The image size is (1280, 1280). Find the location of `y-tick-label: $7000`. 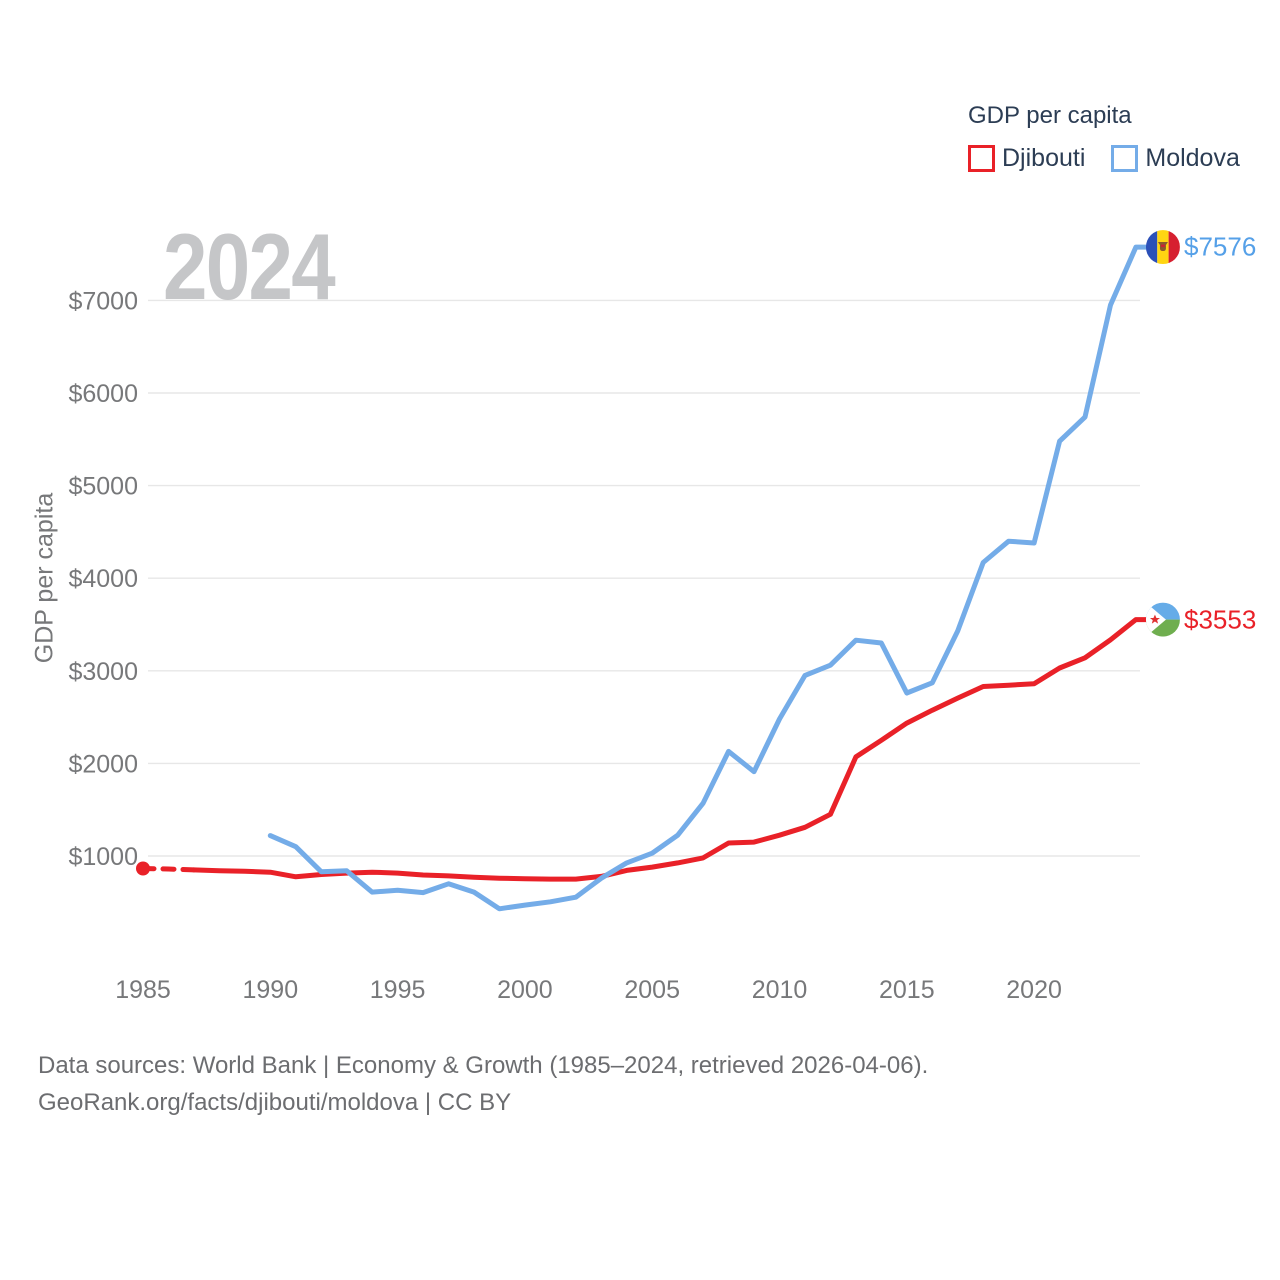

y-tick-label: $7000 is located at coordinates (103, 301).